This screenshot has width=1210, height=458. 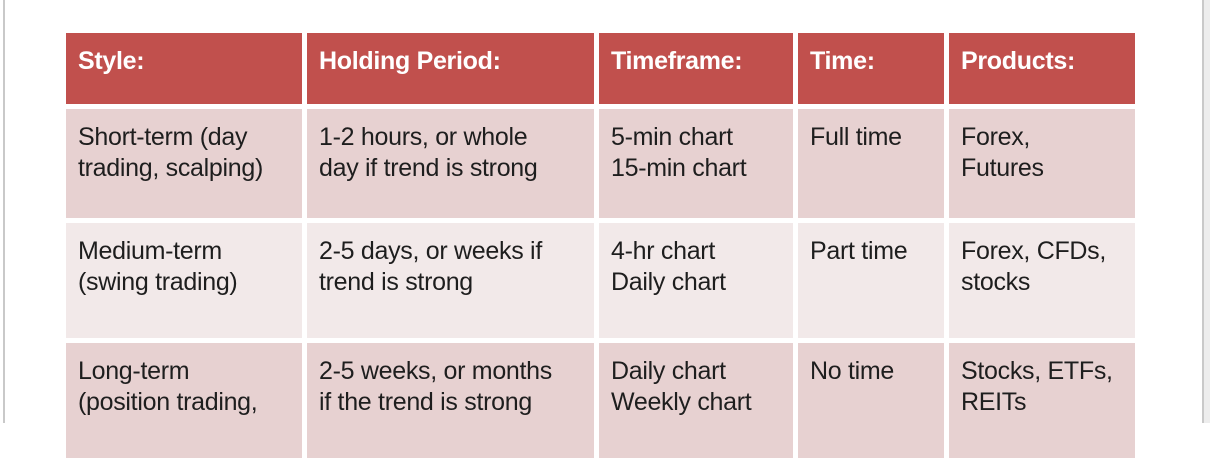 What do you see at coordinates (696, 280) in the screenshot?
I see `cell-mediumterm-timeframe: 4-hr chart Daily chart` at bounding box center [696, 280].